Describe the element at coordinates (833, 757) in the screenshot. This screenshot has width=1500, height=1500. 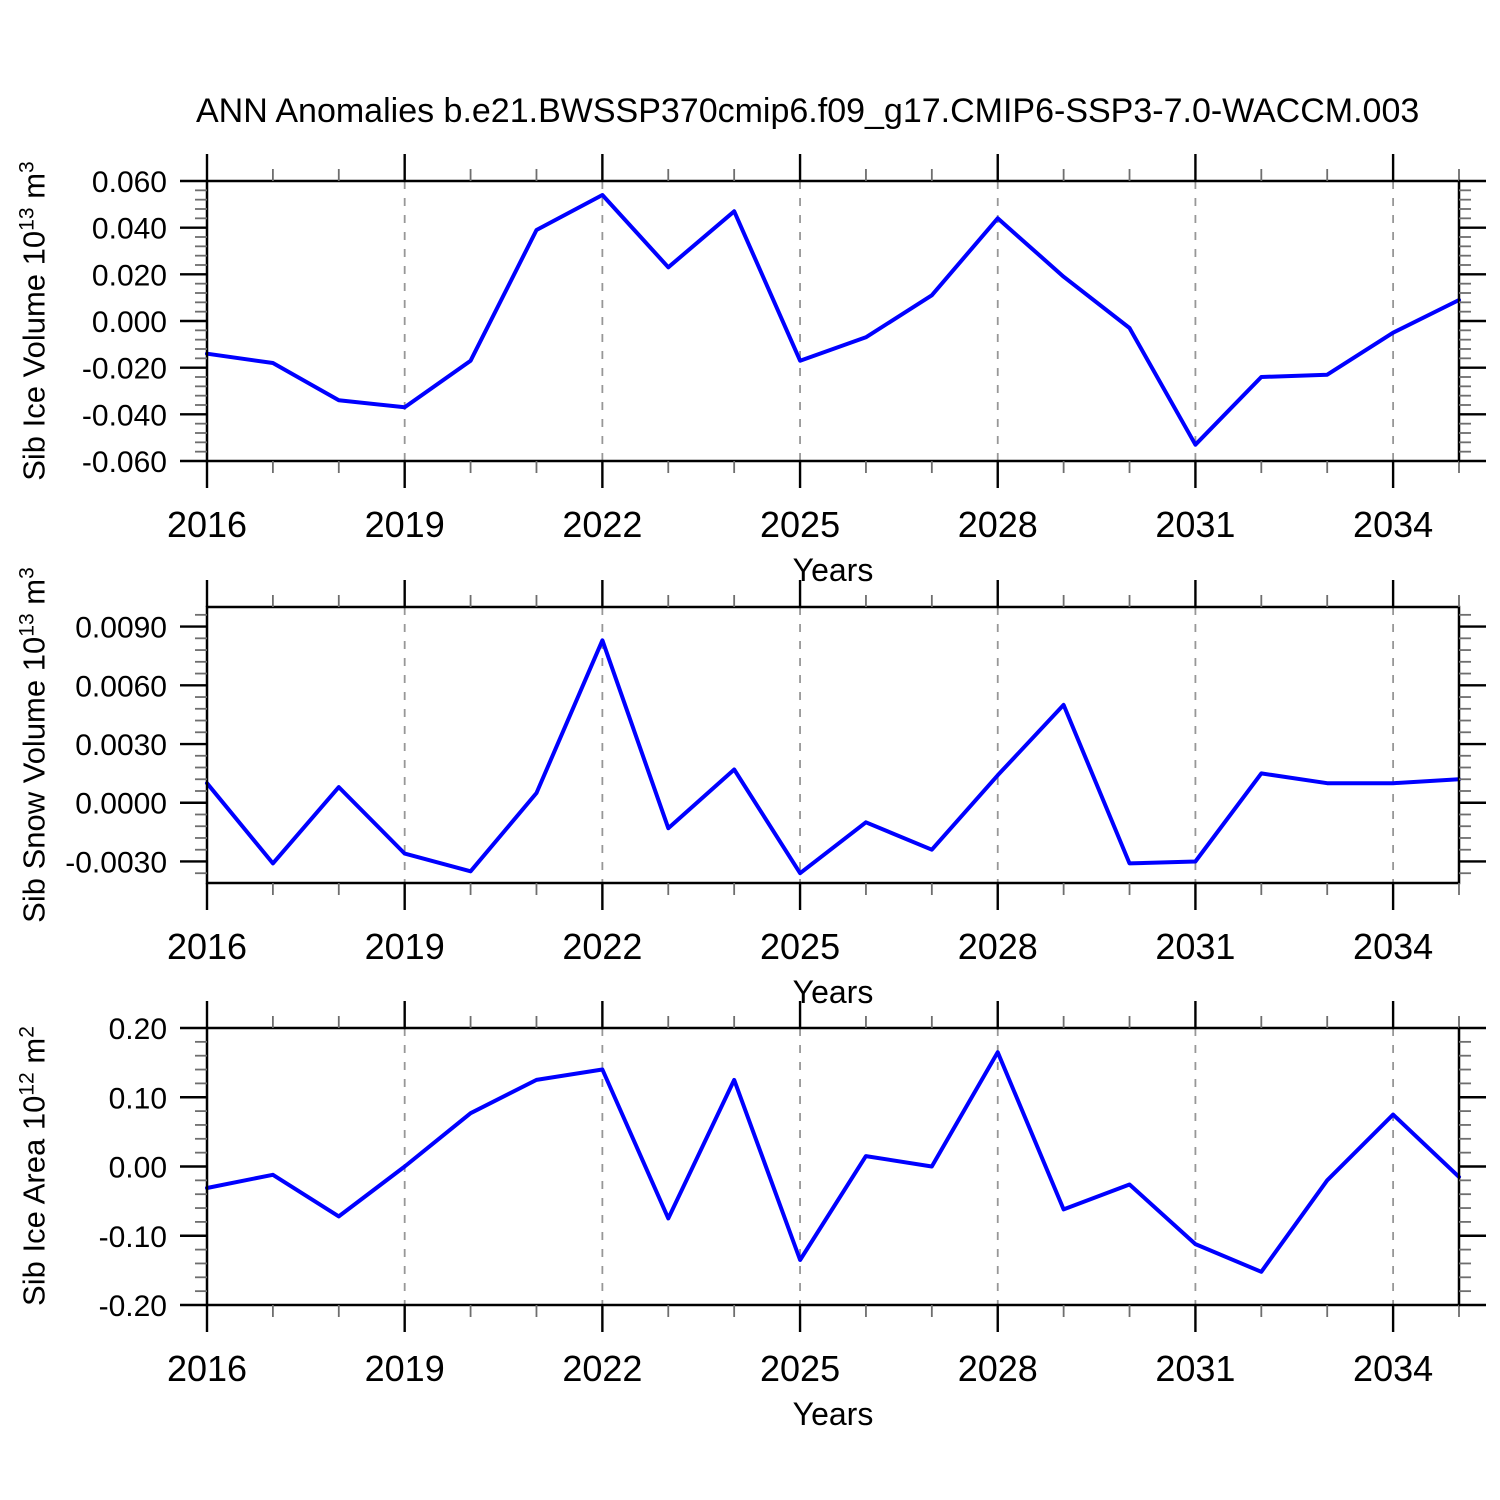
I see `data-line-sib-snow-volume` at that location.